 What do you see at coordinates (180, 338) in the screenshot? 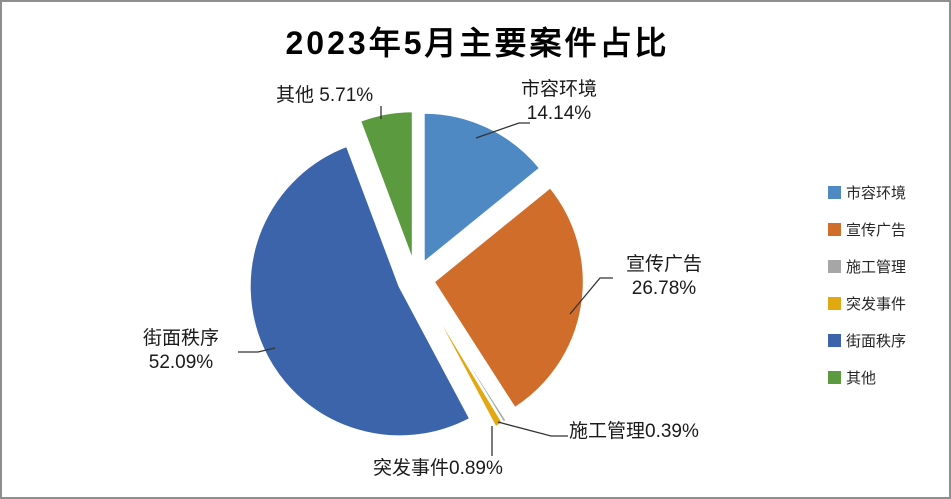
I see `slice-label-street-order-name: 街面秩序` at bounding box center [180, 338].